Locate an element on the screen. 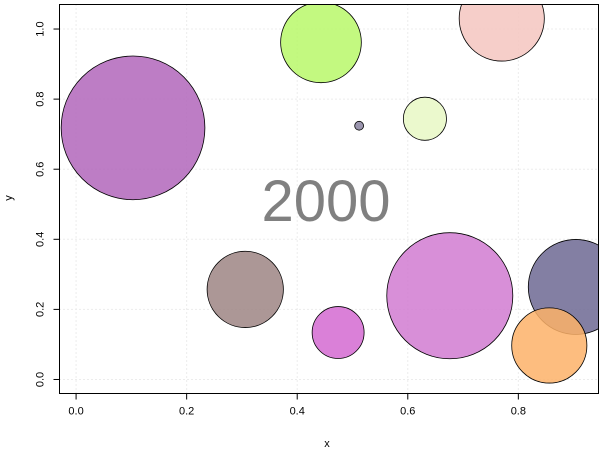 Image resolution: width=600 pixels, height=455 pixels. y-tick-label: 0.2 is located at coordinates (41, 309).